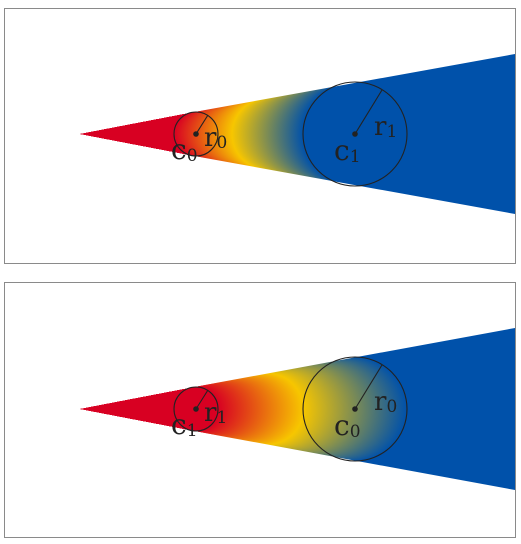  I want to click on large-radius-label-top: r1, so click(385, 127).